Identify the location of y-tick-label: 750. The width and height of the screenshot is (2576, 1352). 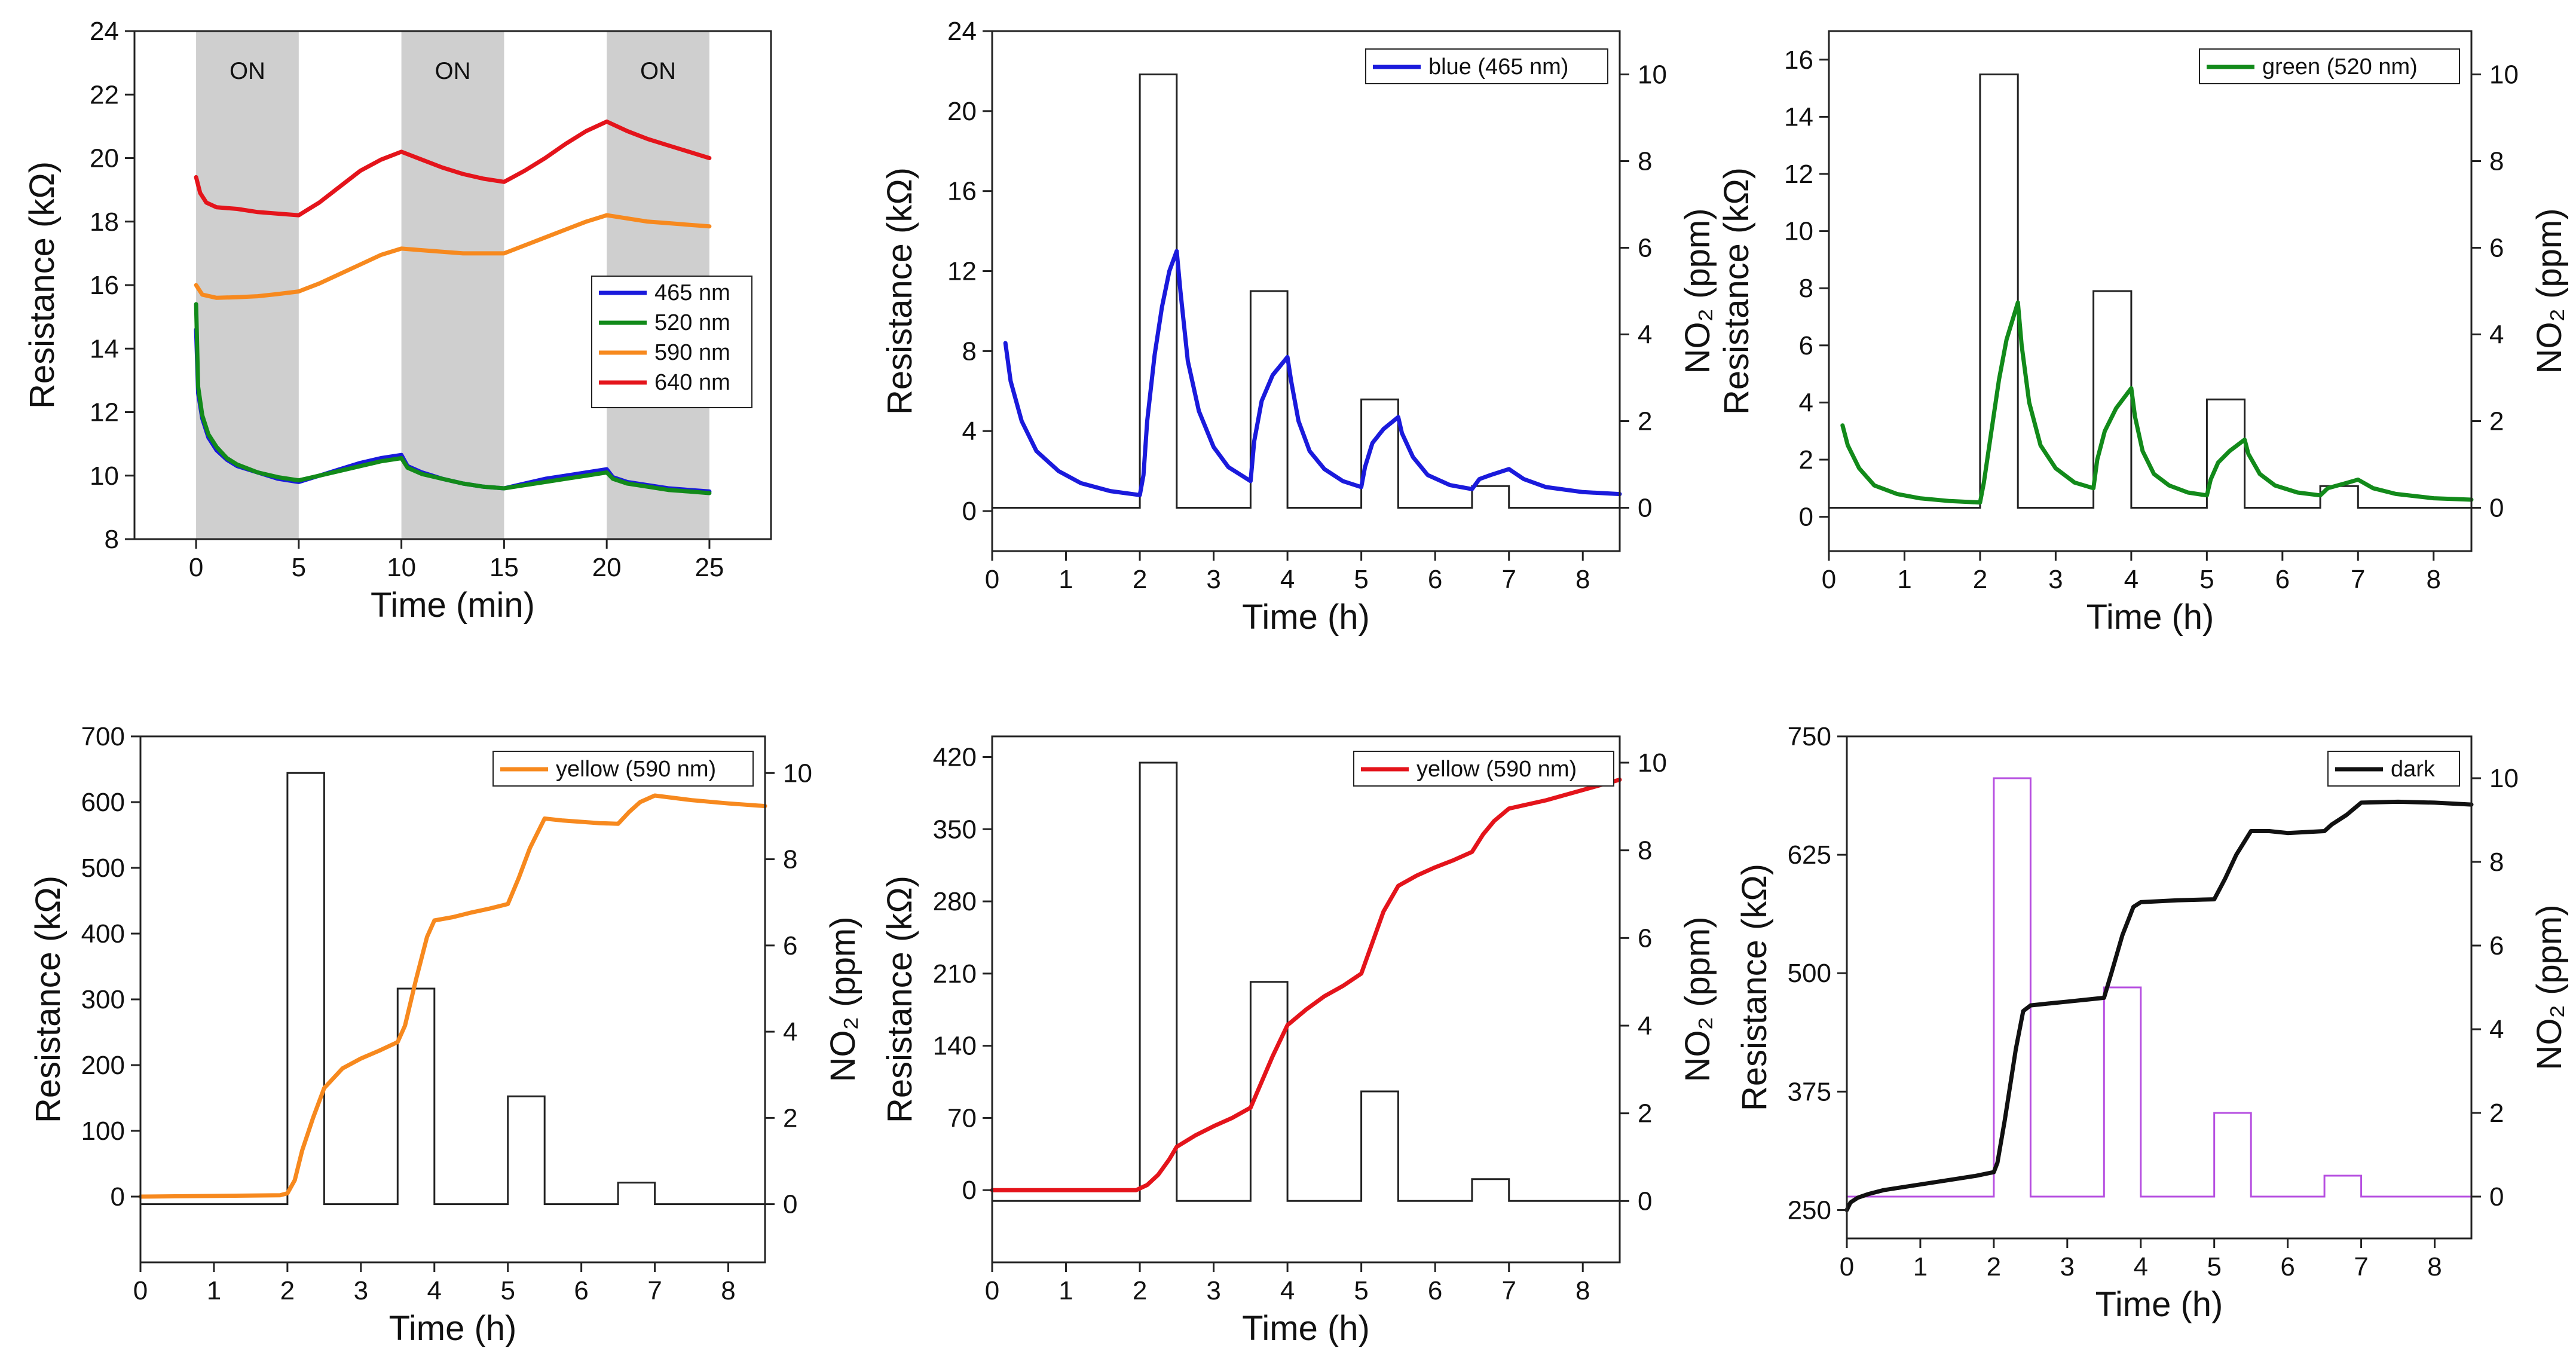
(1809, 736).